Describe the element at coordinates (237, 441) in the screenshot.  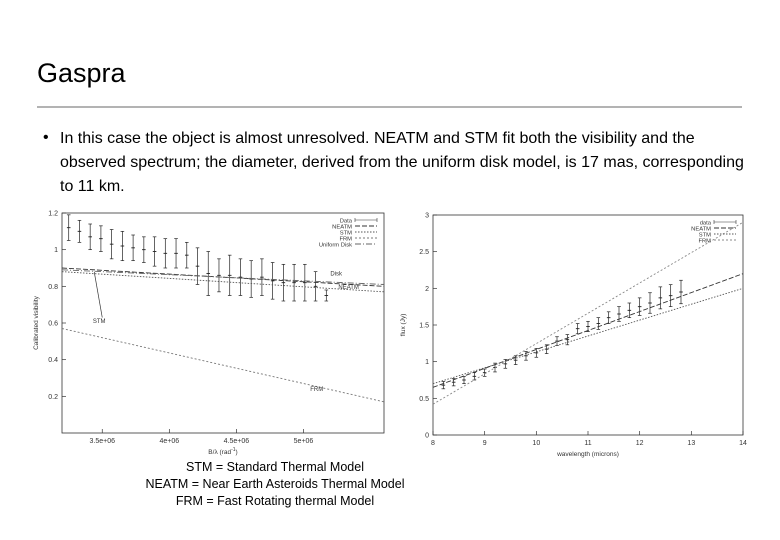
I see `x-tick-label: 4.5e+06` at that location.